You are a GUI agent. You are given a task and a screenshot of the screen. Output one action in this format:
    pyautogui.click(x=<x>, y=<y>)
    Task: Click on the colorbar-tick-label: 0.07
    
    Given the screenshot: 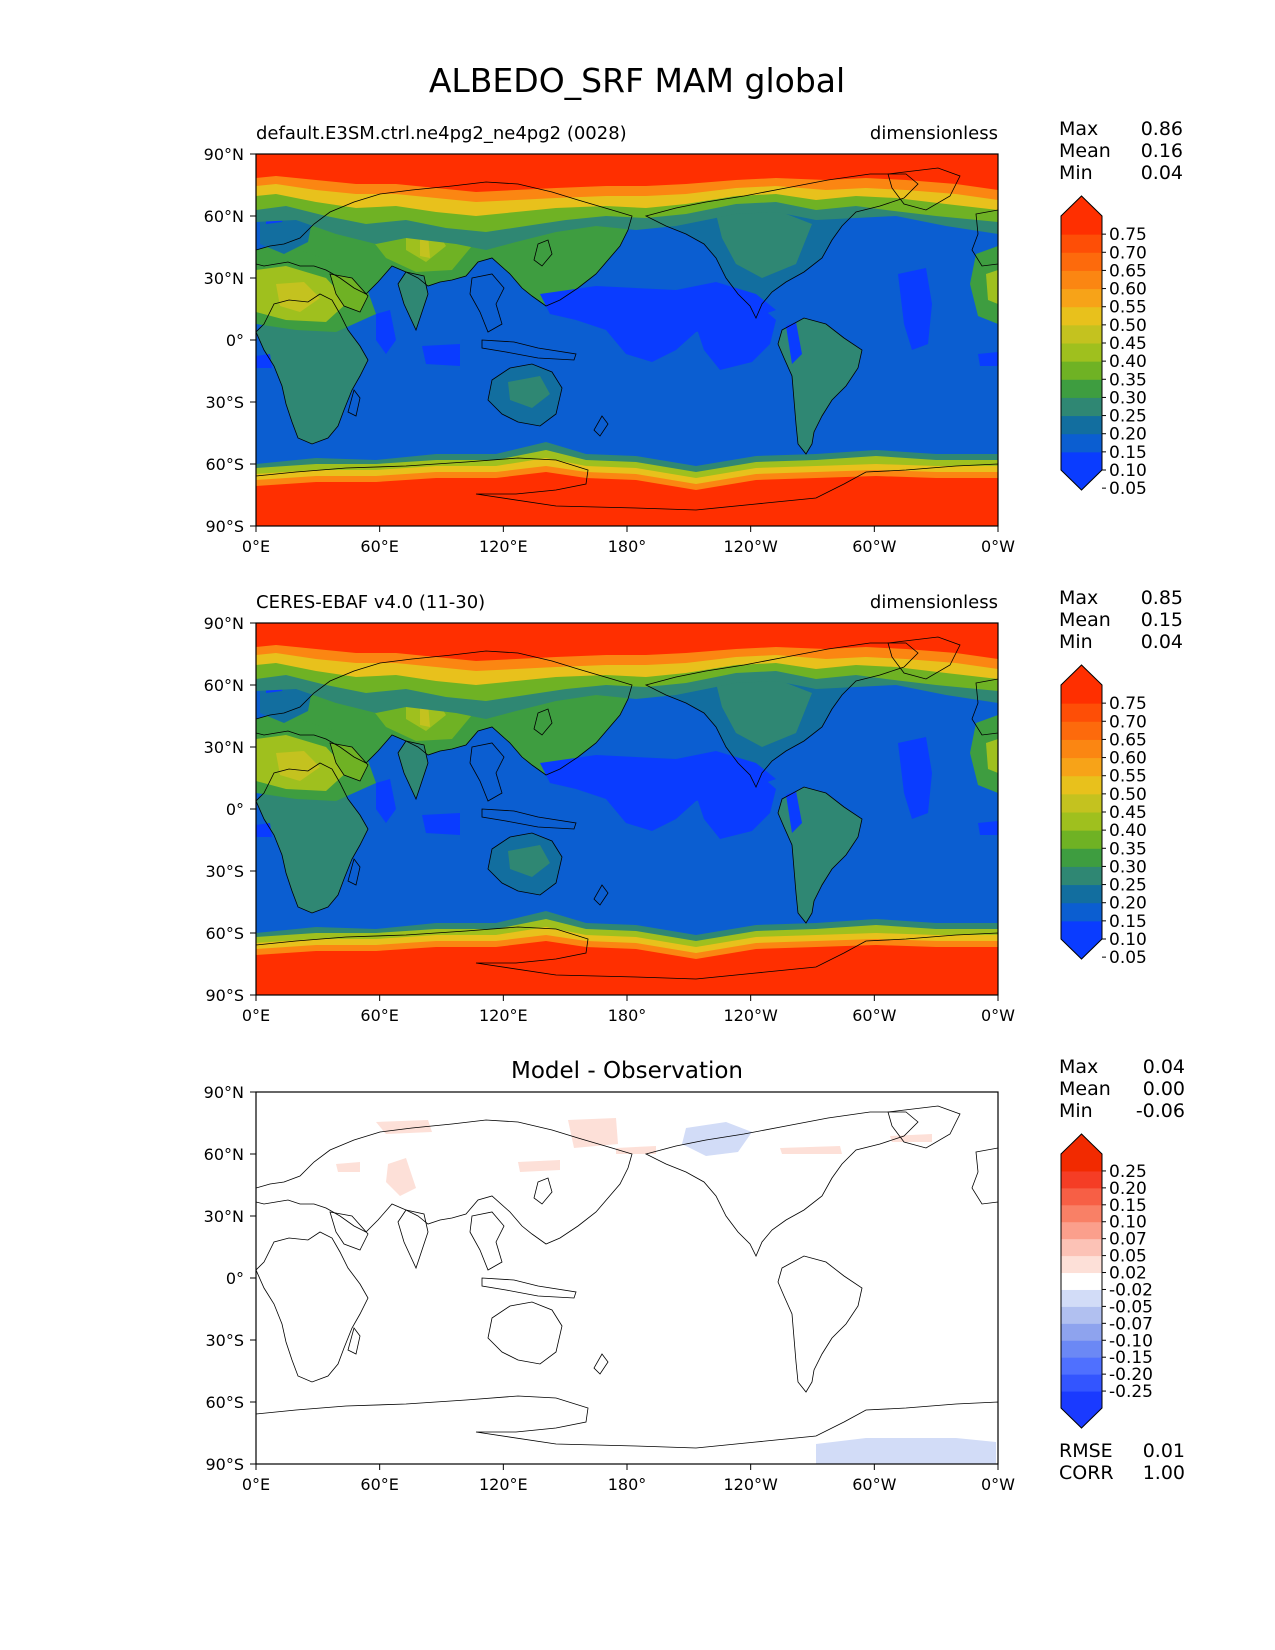 What is the action you would take?
    pyautogui.click(x=1128, y=1240)
    